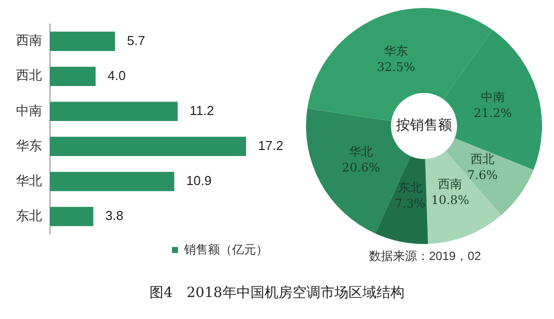 The width and height of the screenshot is (554, 319). What do you see at coordinates (117, 75) in the screenshot?
I see `data-label: 4.0` at bounding box center [117, 75].